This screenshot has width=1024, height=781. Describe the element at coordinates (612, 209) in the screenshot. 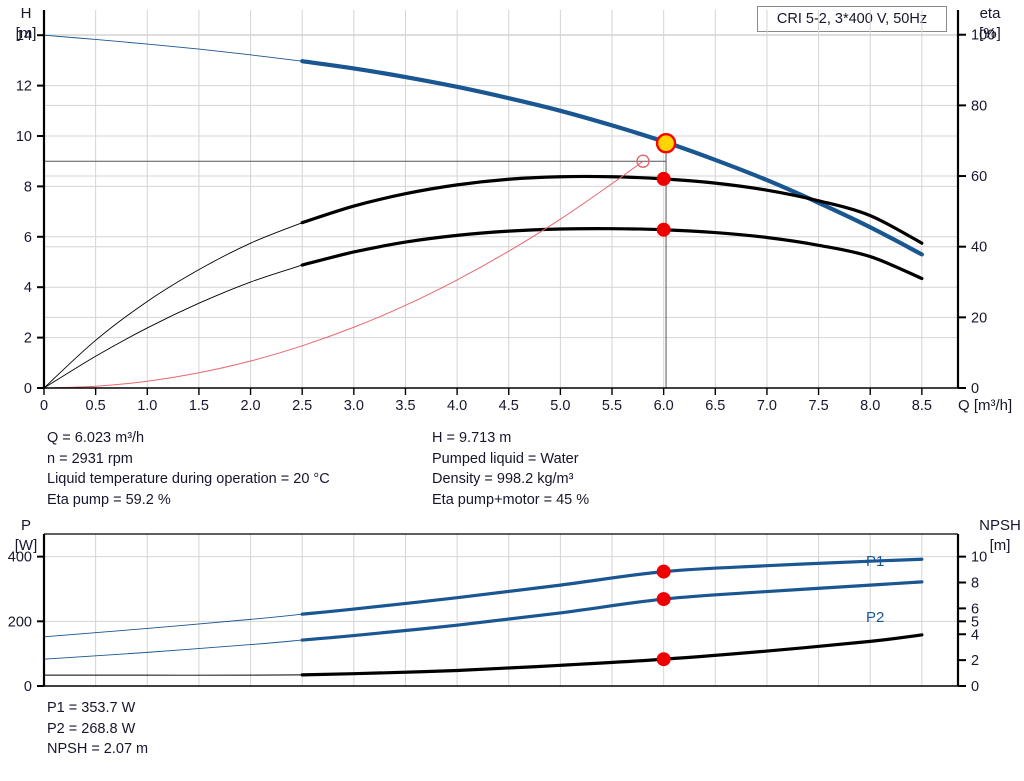

I see `curve-eta-pump-motor-thick` at that location.